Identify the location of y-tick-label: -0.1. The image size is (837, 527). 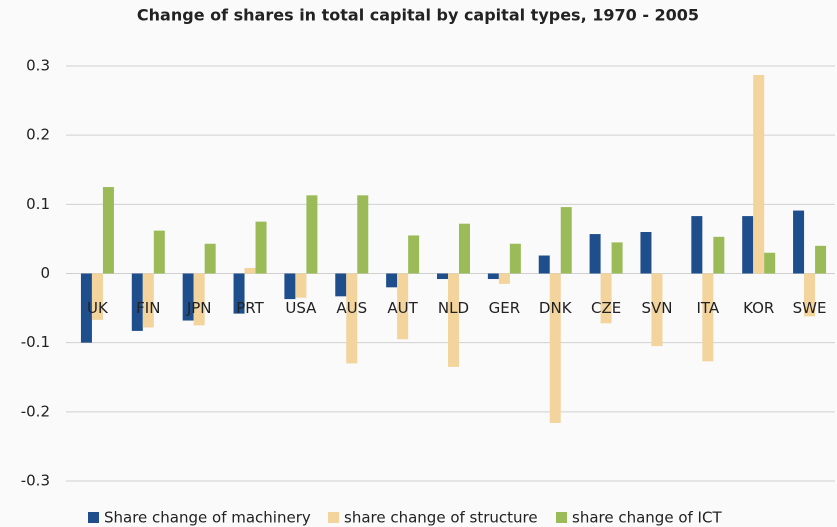
(35, 342).